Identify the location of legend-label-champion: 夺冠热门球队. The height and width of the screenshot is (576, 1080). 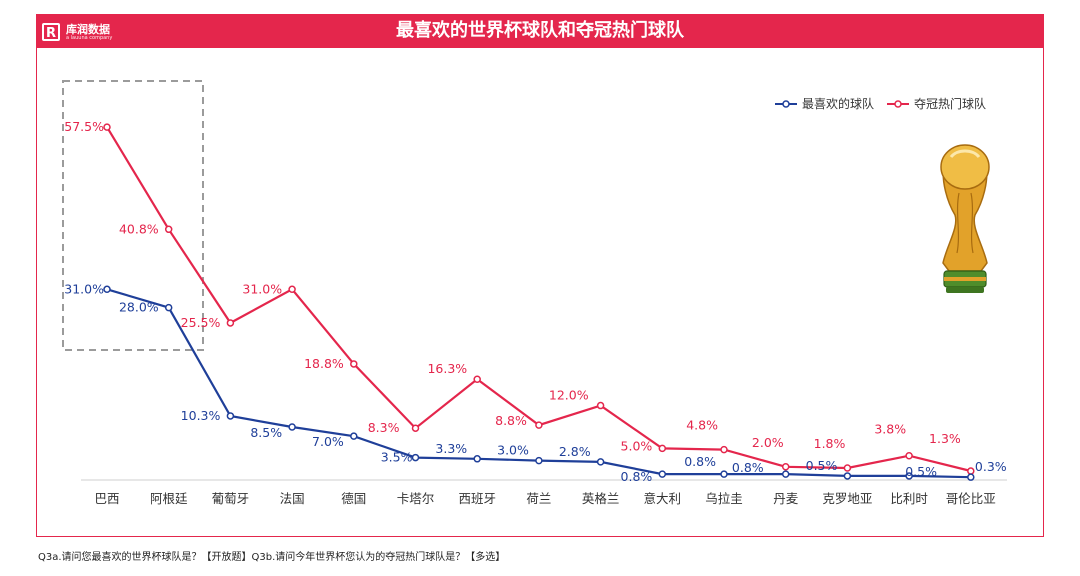
(950, 103).